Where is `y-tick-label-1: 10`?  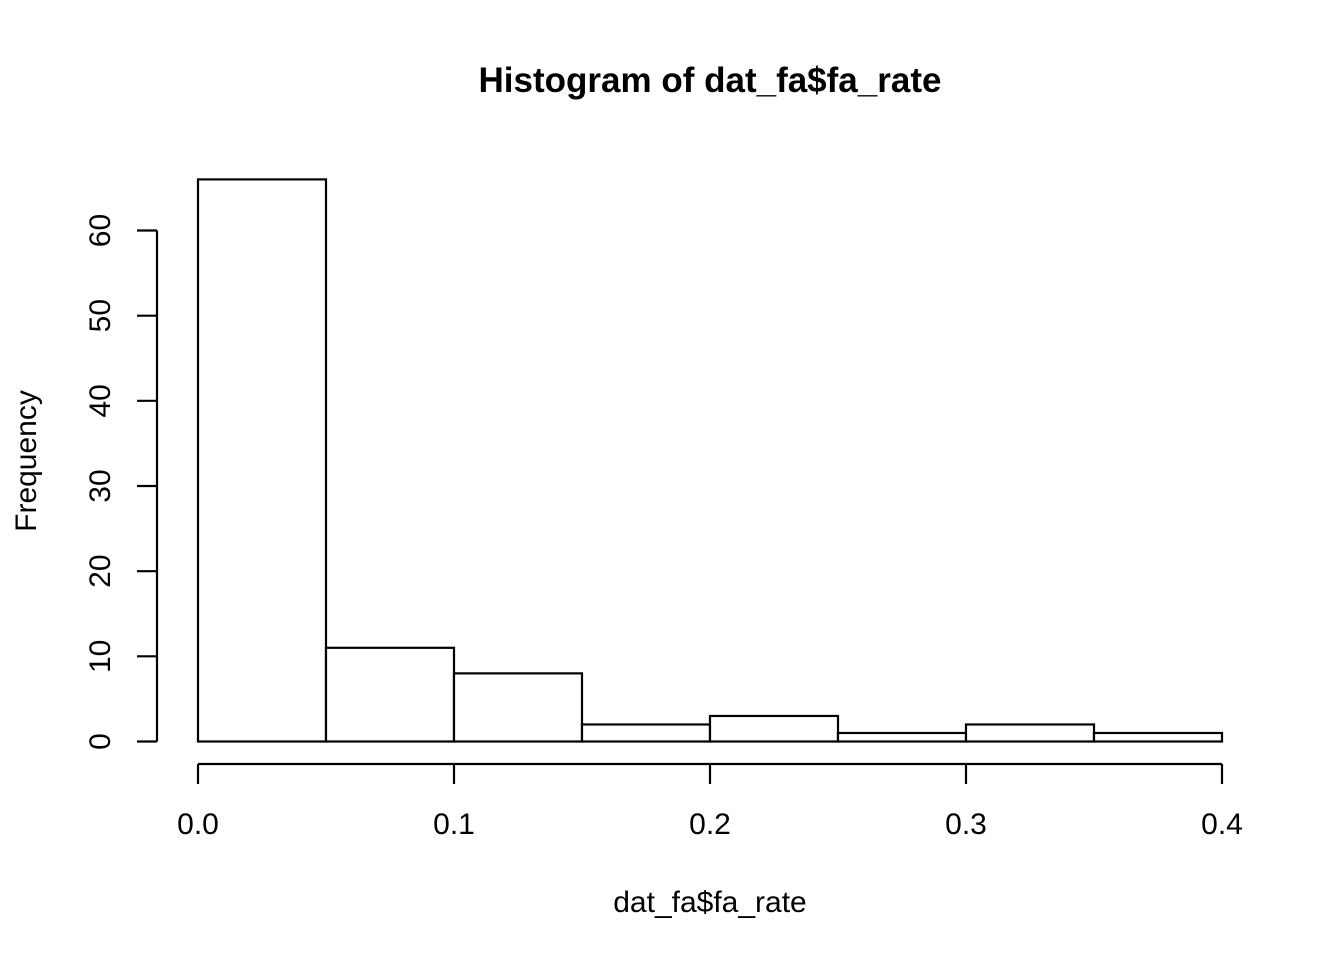 y-tick-label-1: 10 is located at coordinates (100, 656).